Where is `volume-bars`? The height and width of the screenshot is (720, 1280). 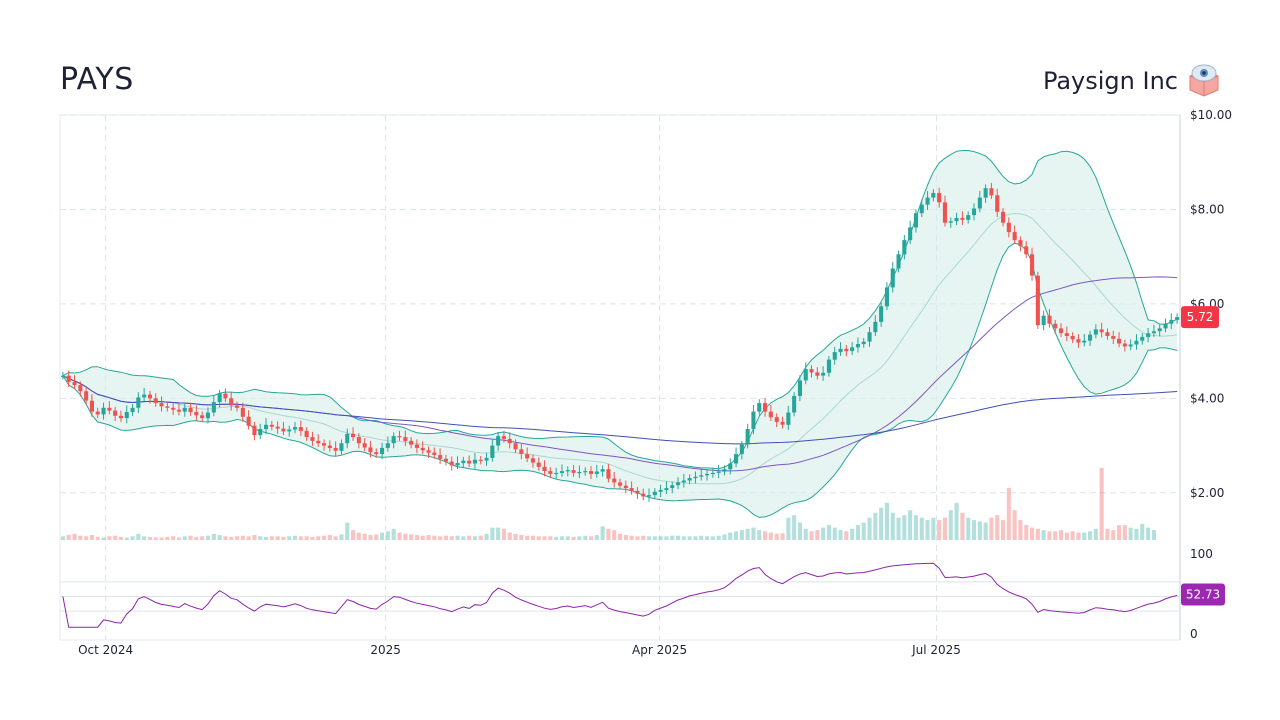 volume-bars is located at coordinates (608, 504).